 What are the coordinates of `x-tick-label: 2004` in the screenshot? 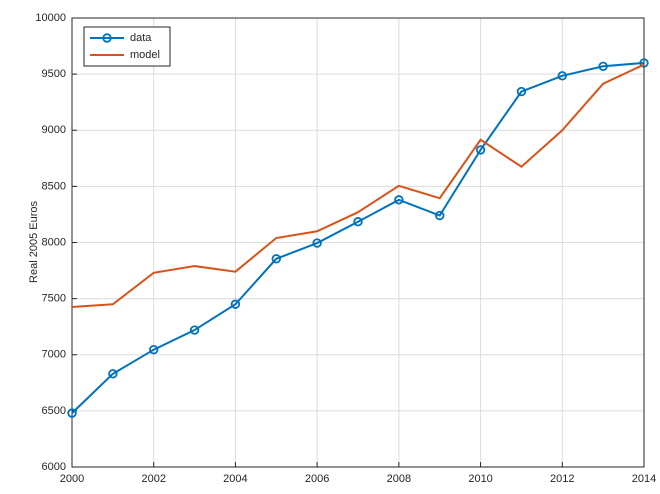 It's located at (235, 479).